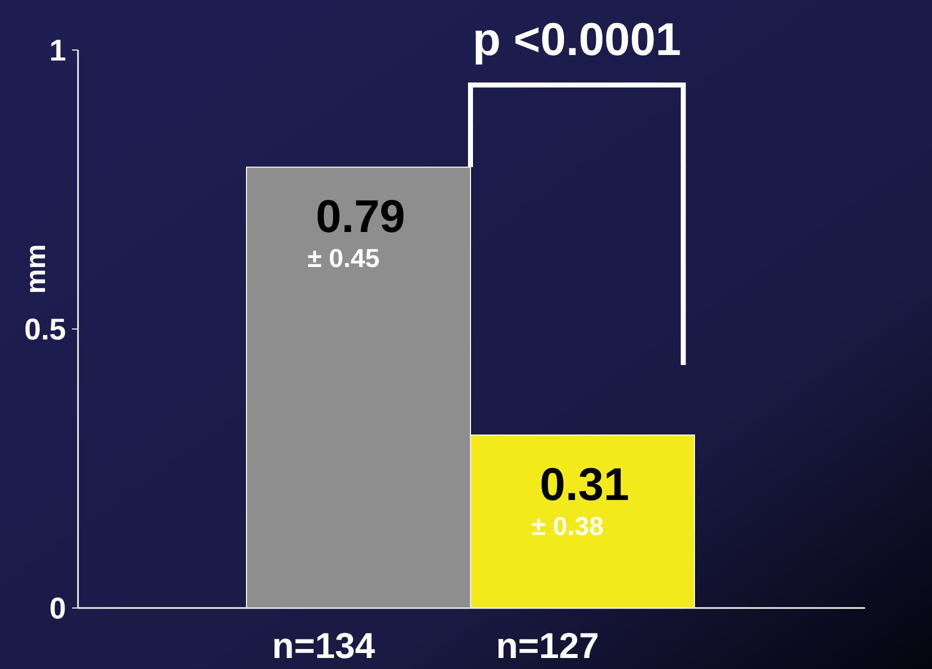 The width and height of the screenshot is (932, 669). What do you see at coordinates (577, 39) in the screenshot?
I see `annotation: p <0.0001` at bounding box center [577, 39].